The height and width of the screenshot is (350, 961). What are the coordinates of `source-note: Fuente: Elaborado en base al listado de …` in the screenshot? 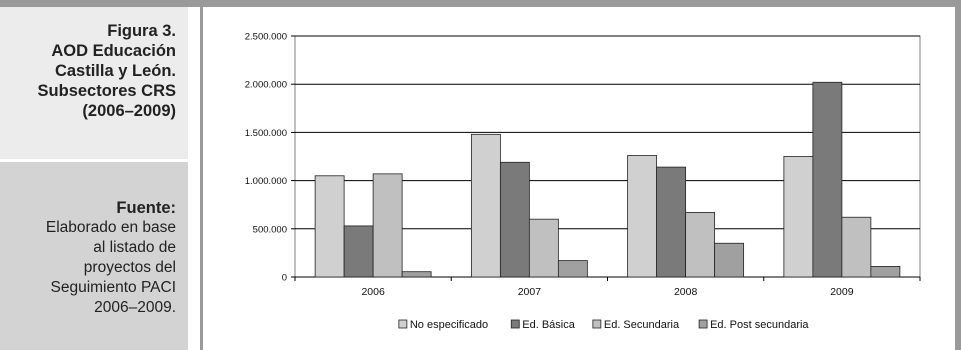 It's located at (94, 256).